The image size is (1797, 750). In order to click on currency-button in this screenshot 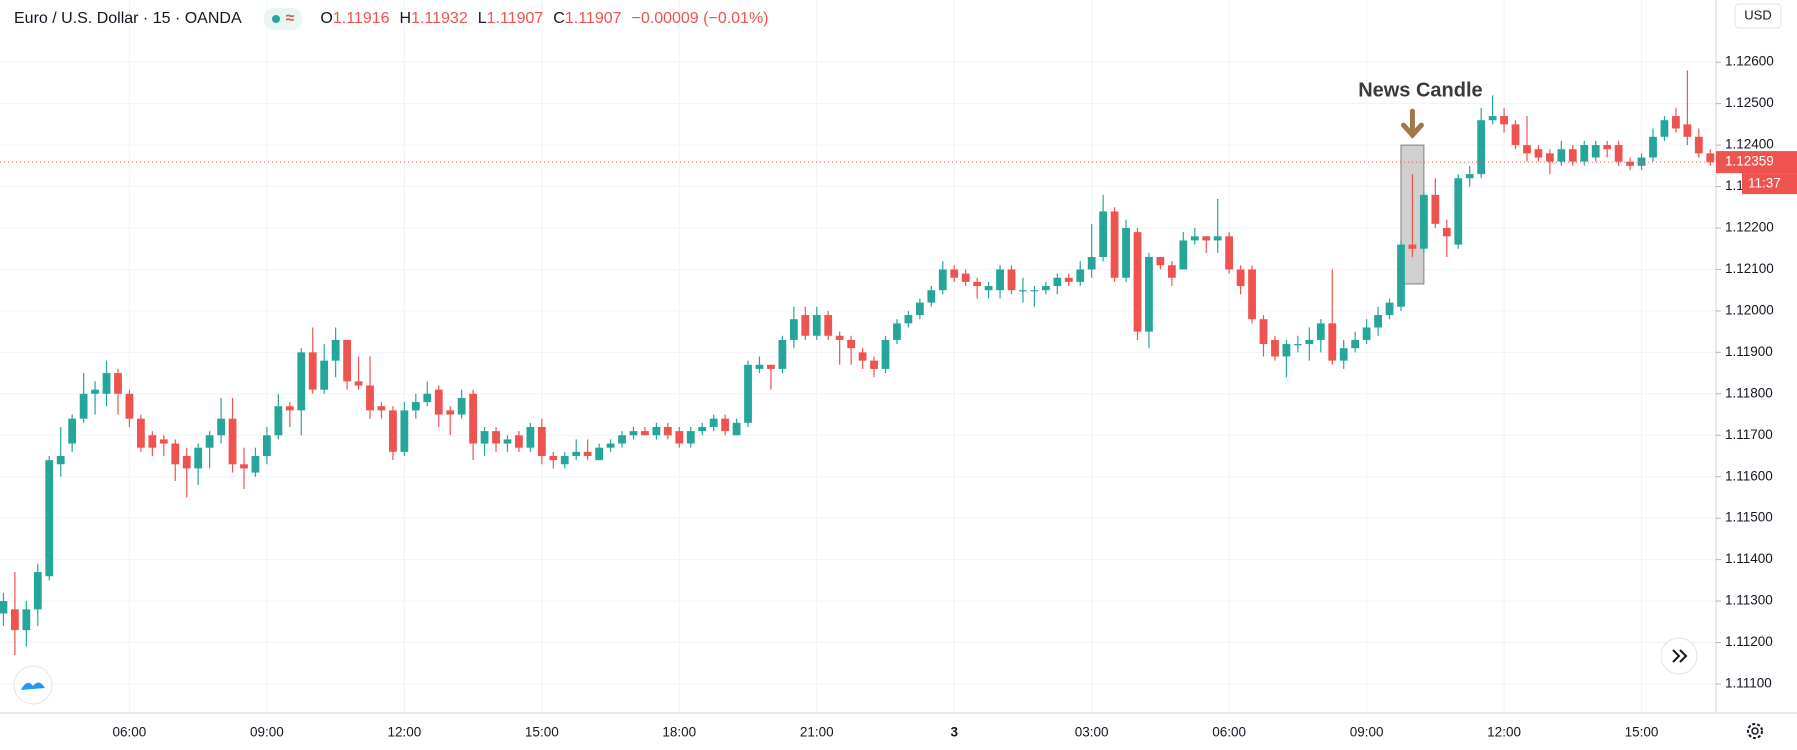, I will do `click(1758, 16)`.